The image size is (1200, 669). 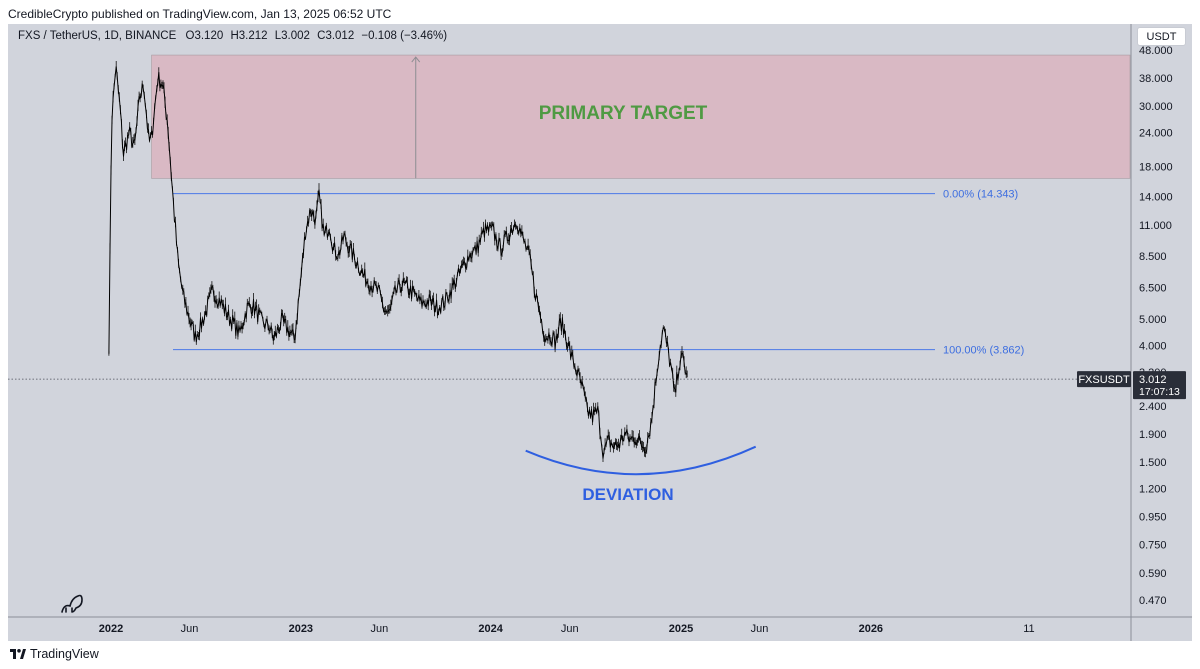 I want to click on footer-brand: TradingView, so click(x=64, y=654).